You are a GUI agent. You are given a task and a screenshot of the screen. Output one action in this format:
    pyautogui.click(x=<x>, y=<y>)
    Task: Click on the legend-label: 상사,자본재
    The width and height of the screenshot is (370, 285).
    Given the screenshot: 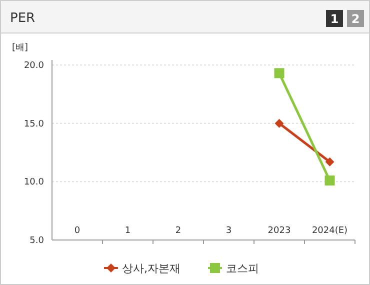 What is the action you would take?
    pyautogui.click(x=151, y=268)
    